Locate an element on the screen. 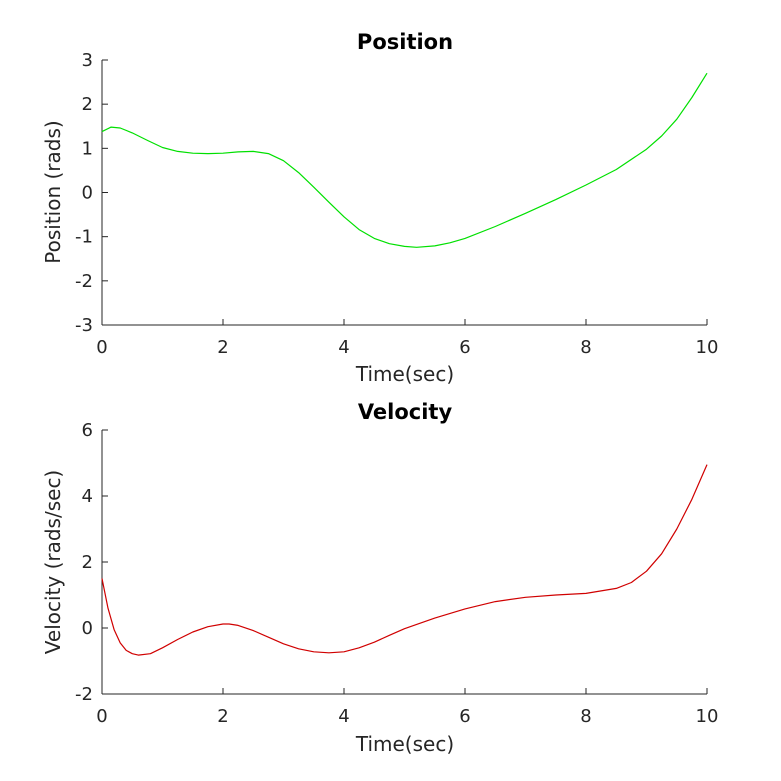 The width and height of the screenshot is (781, 781). position-xlabel: Time(sec) is located at coordinates (404, 374).